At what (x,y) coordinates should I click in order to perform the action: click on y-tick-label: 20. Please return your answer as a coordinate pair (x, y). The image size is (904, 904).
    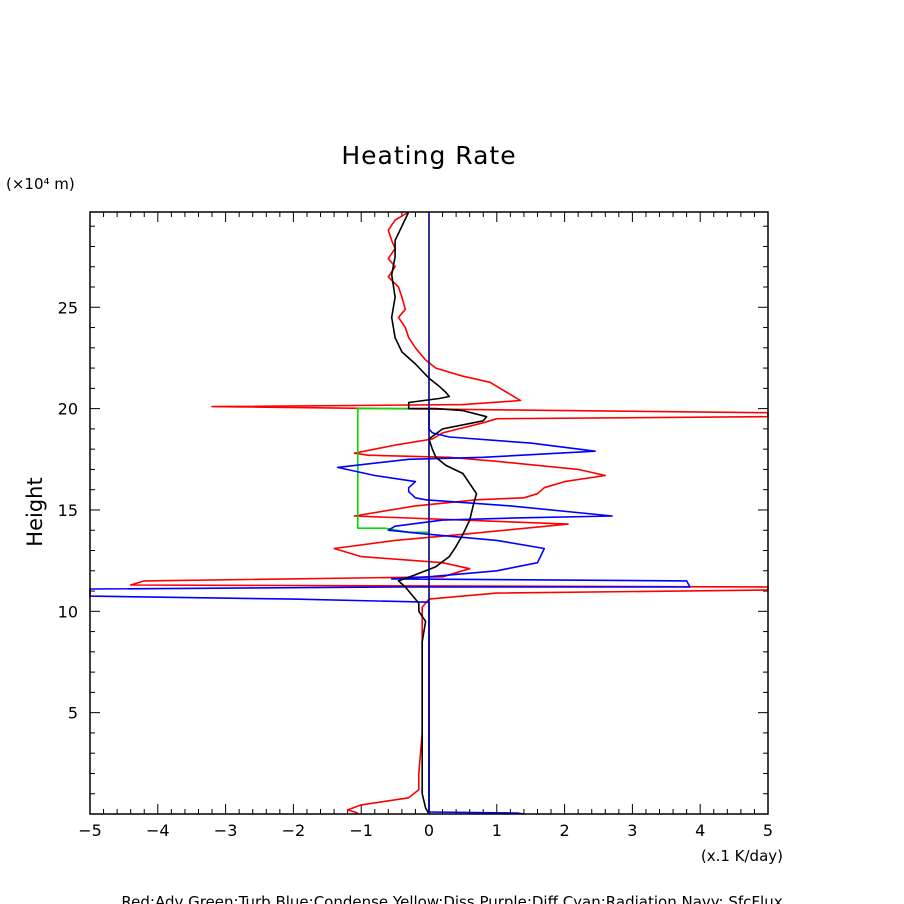
    Looking at the image, I should click on (68, 409).